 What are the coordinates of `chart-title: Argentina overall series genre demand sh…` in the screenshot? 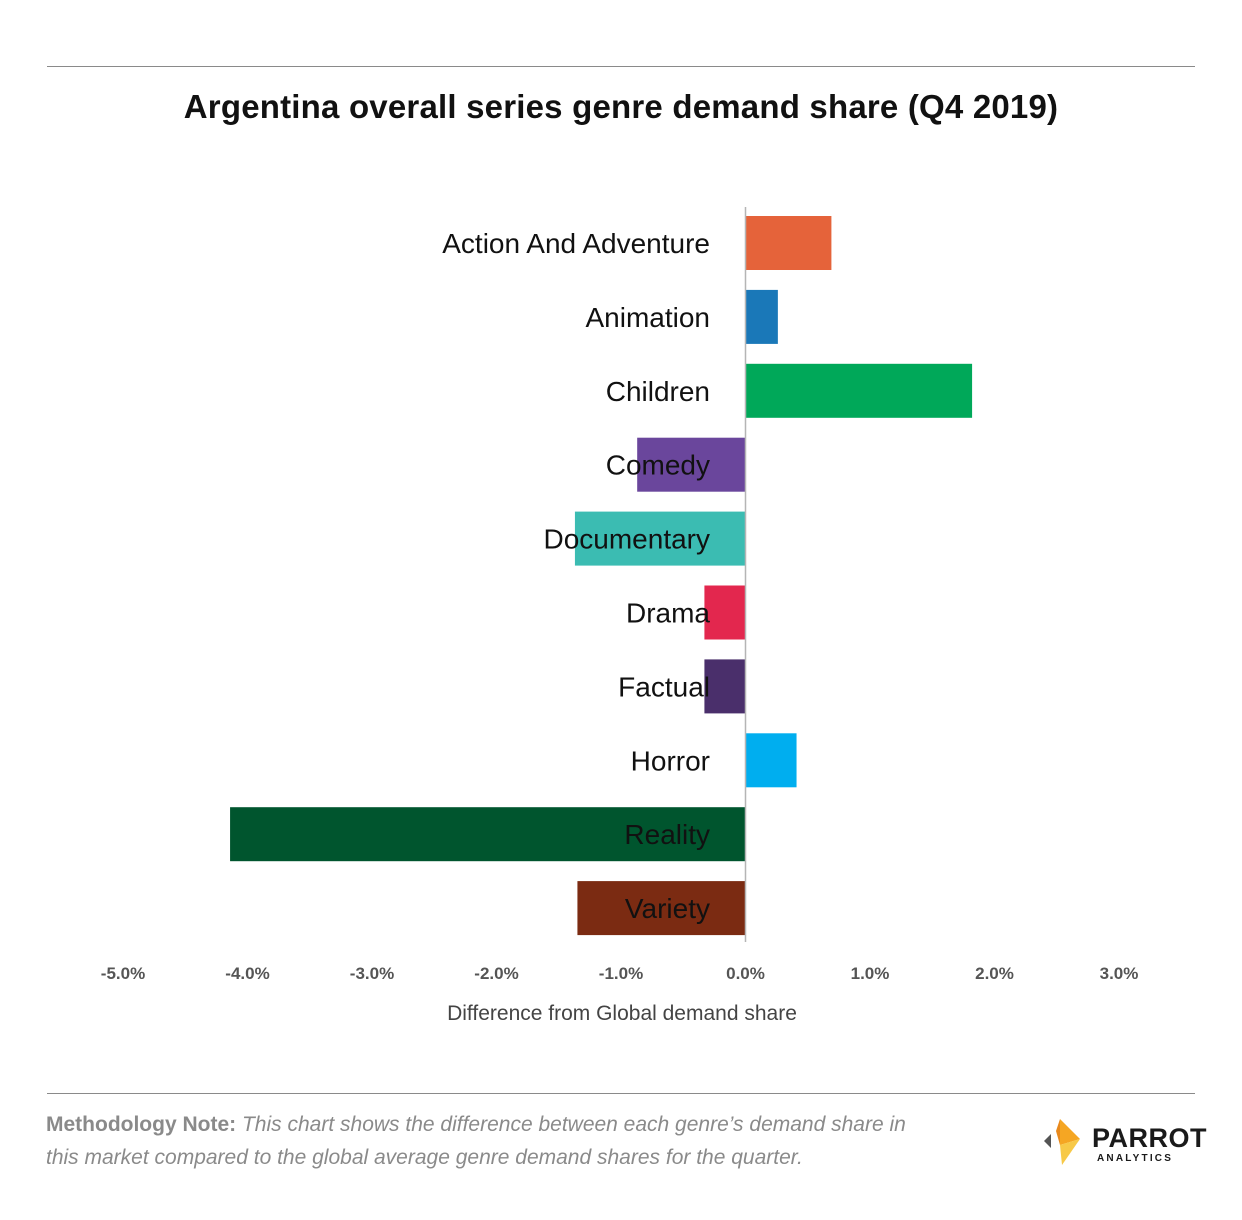 It's located at (621, 106).